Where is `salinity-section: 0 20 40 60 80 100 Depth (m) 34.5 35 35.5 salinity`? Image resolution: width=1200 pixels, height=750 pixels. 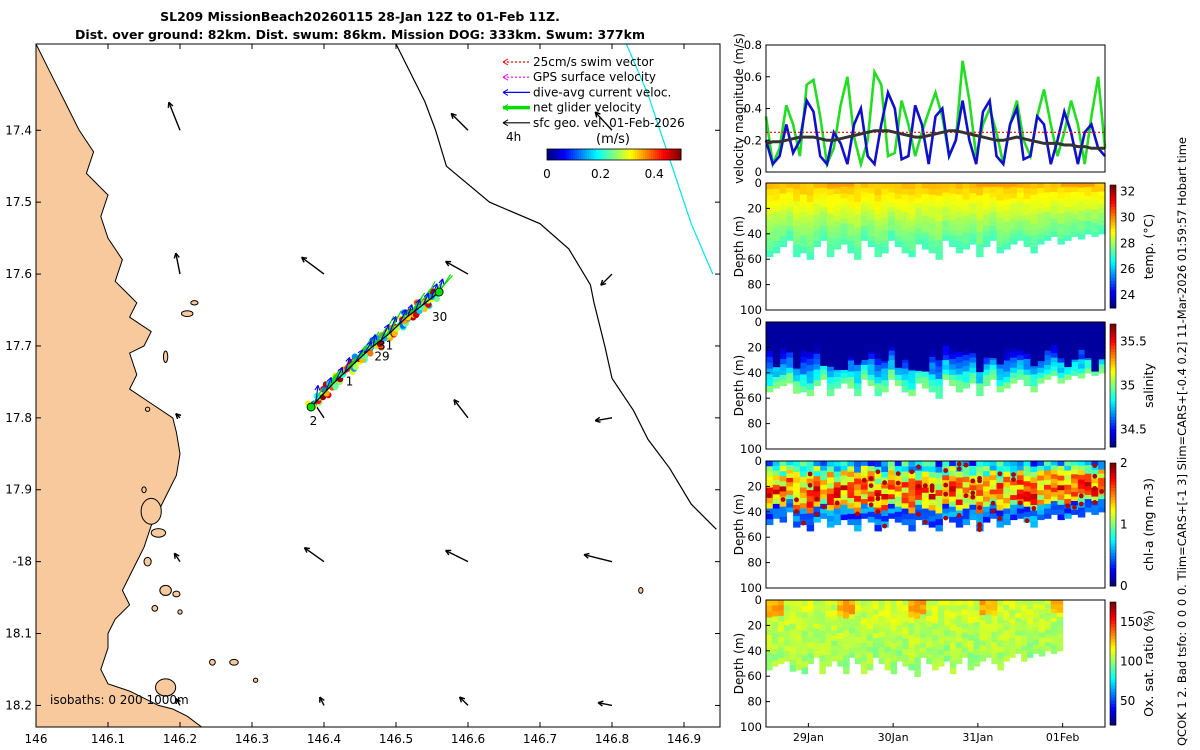 salinity-section: 0 20 40 60 80 100 Depth (m) 34.5 35 35.5 salinity is located at coordinates (944, 385).